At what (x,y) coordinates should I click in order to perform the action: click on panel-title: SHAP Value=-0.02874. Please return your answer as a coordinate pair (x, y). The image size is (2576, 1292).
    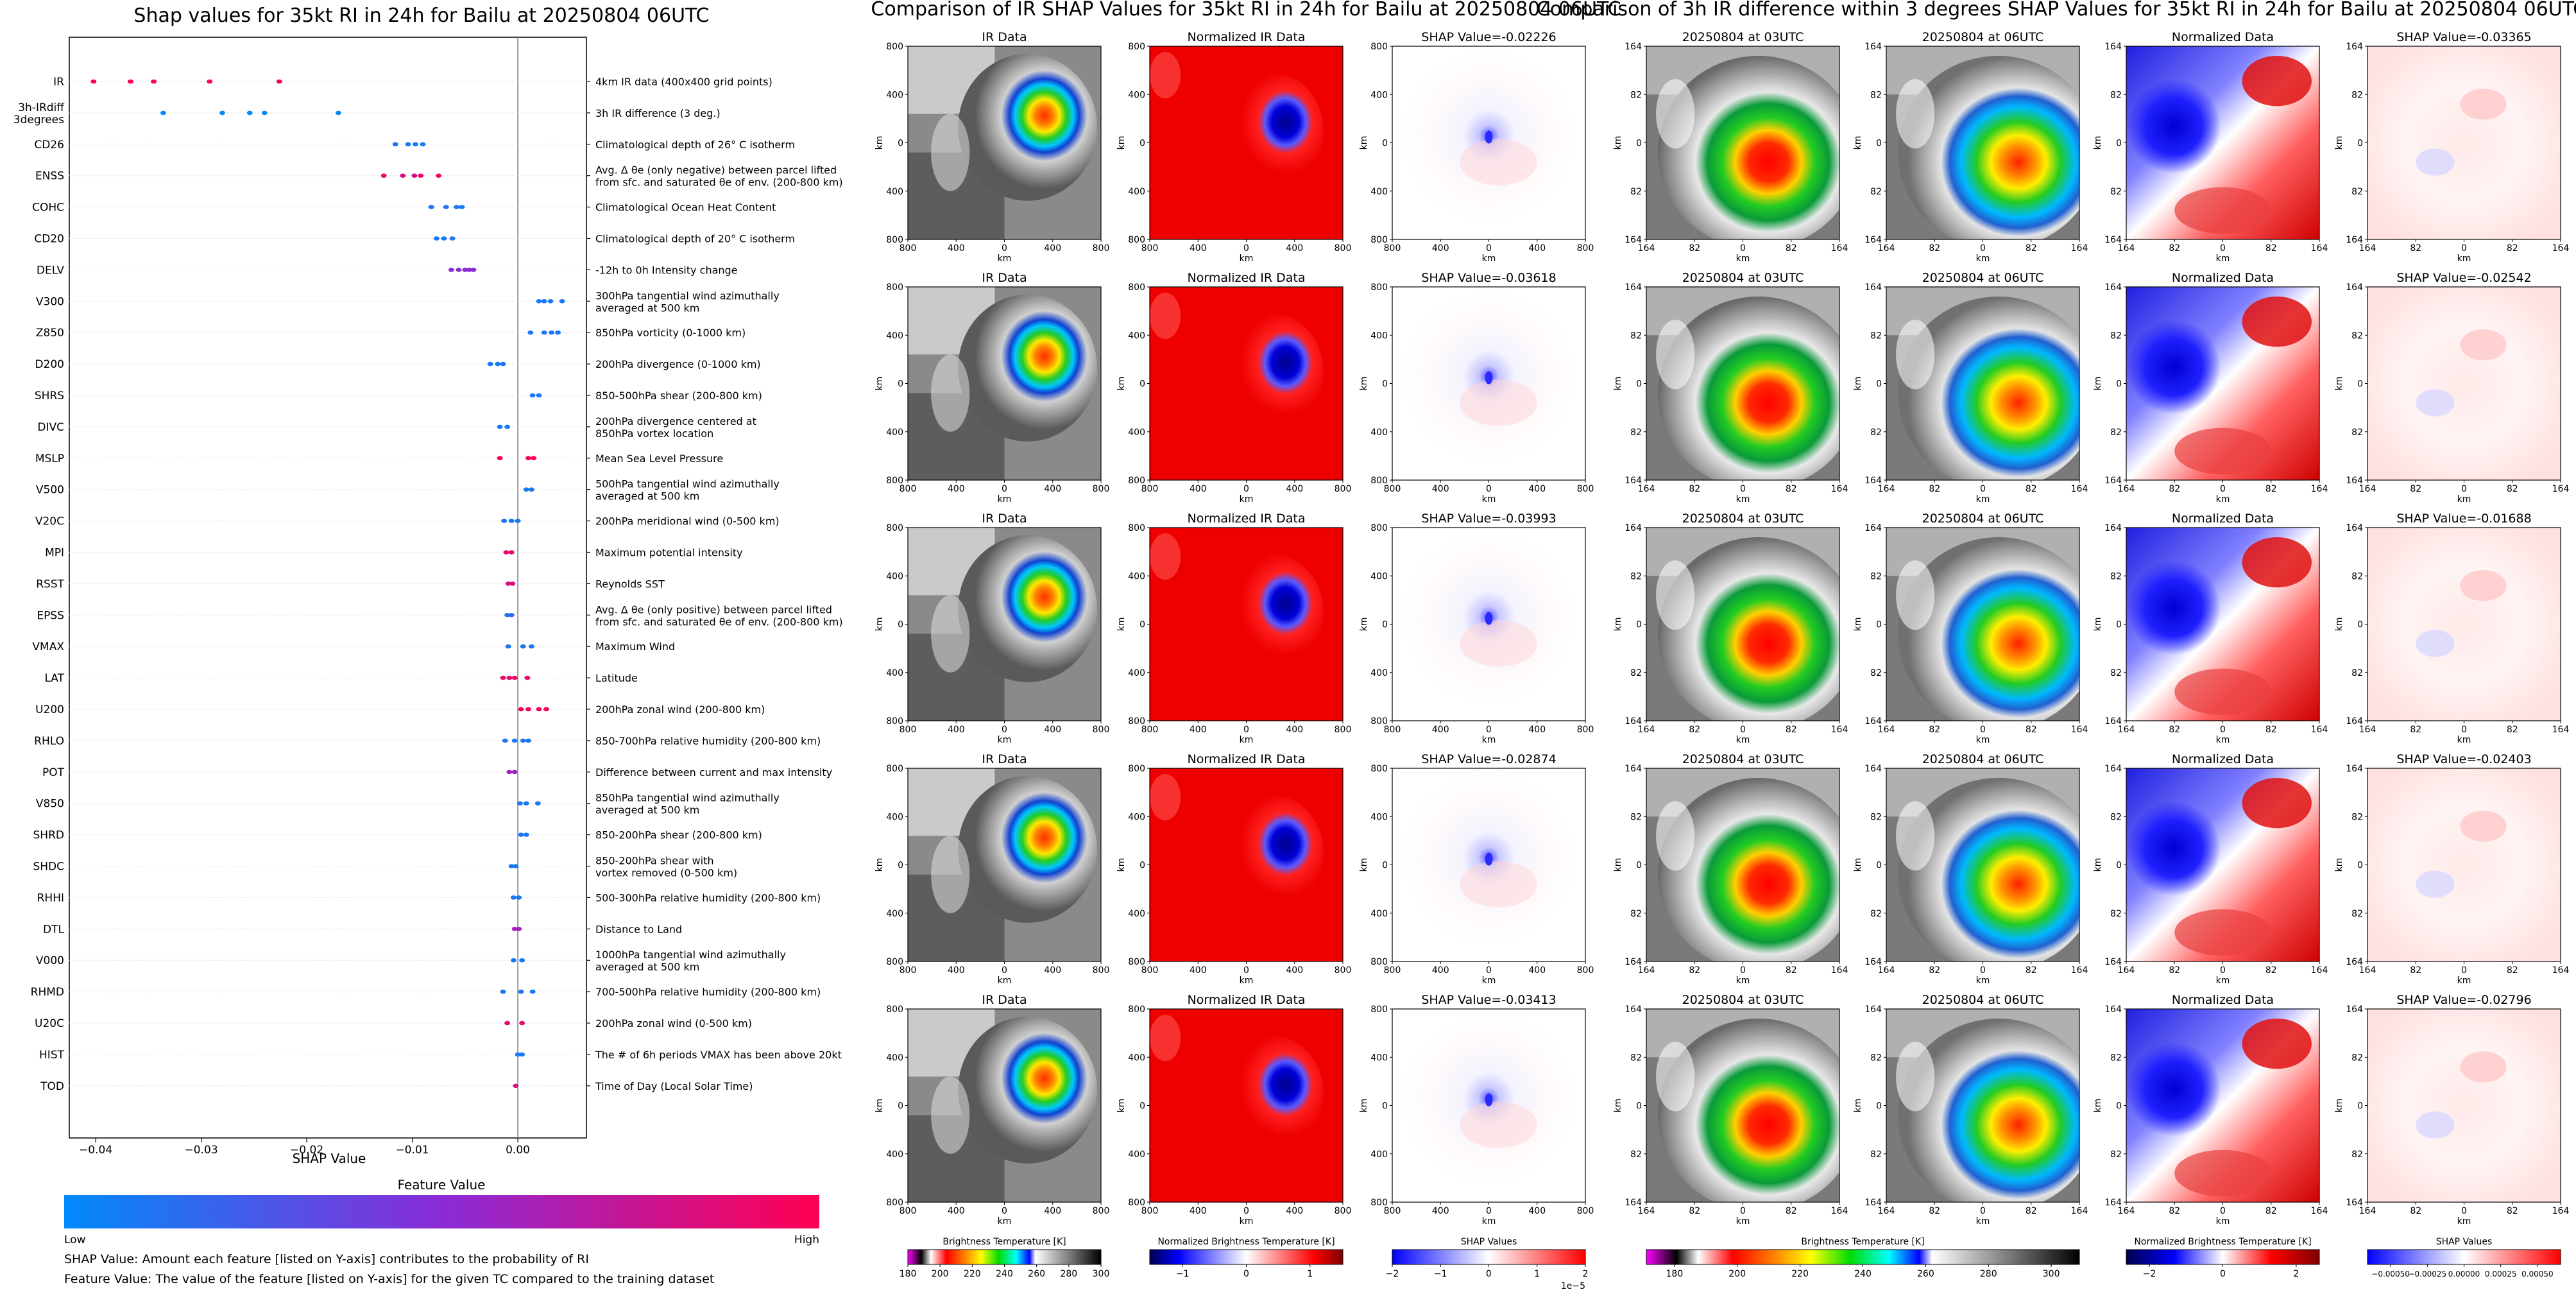
    Looking at the image, I should click on (1488, 759).